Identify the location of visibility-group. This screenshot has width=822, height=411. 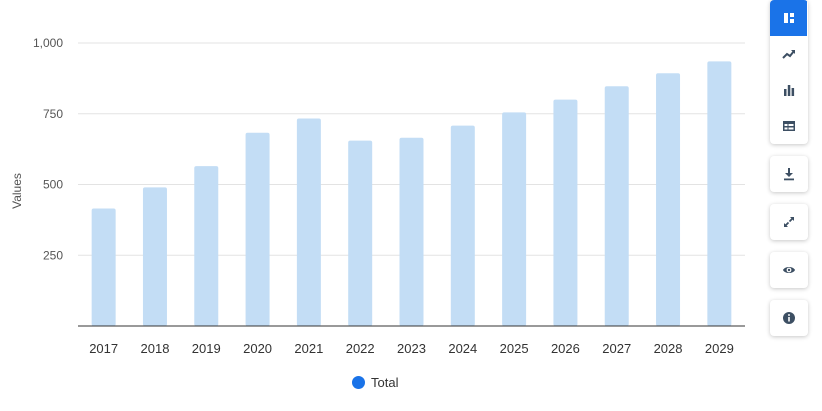
(789, 270).